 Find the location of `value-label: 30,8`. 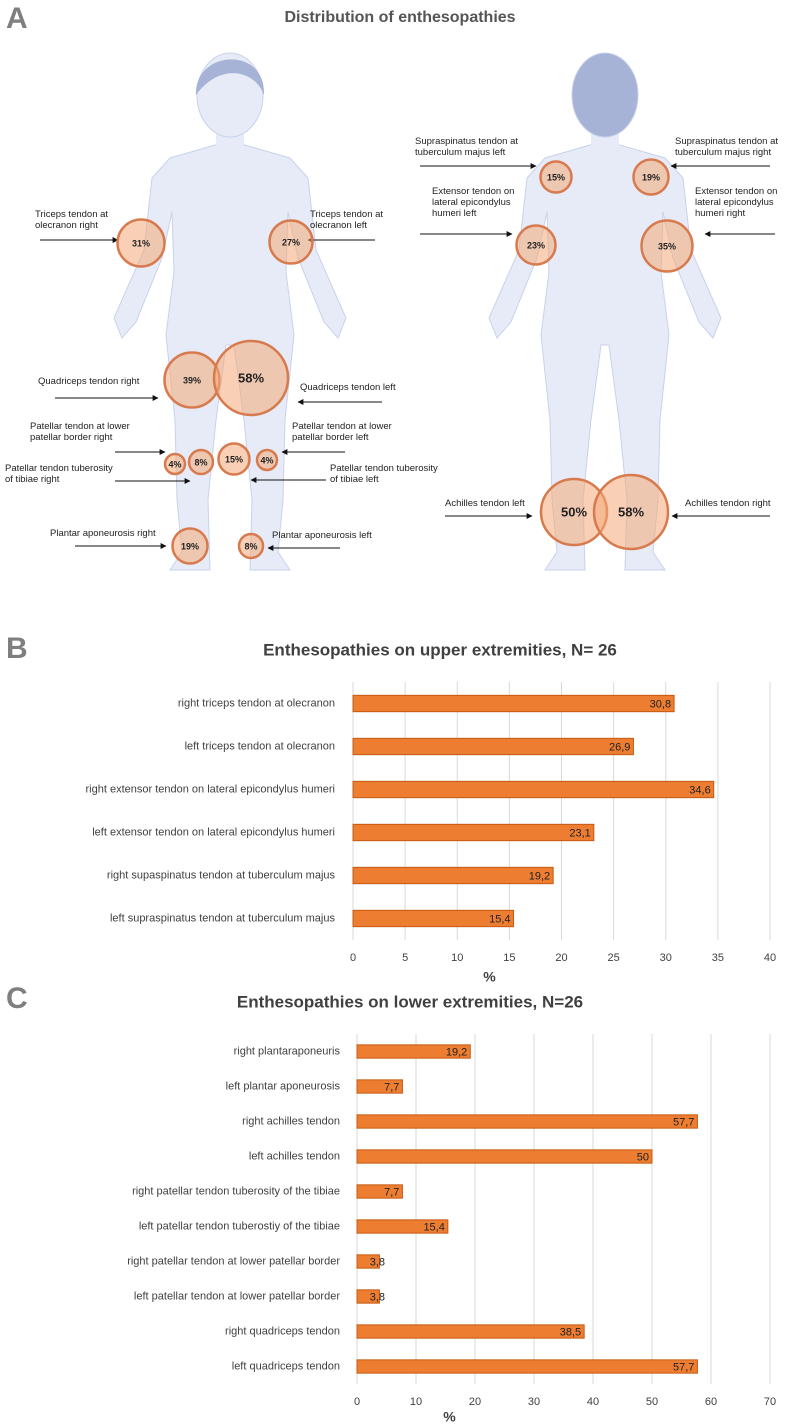

value-label: 30,8 is located at coordinates (660, 704).